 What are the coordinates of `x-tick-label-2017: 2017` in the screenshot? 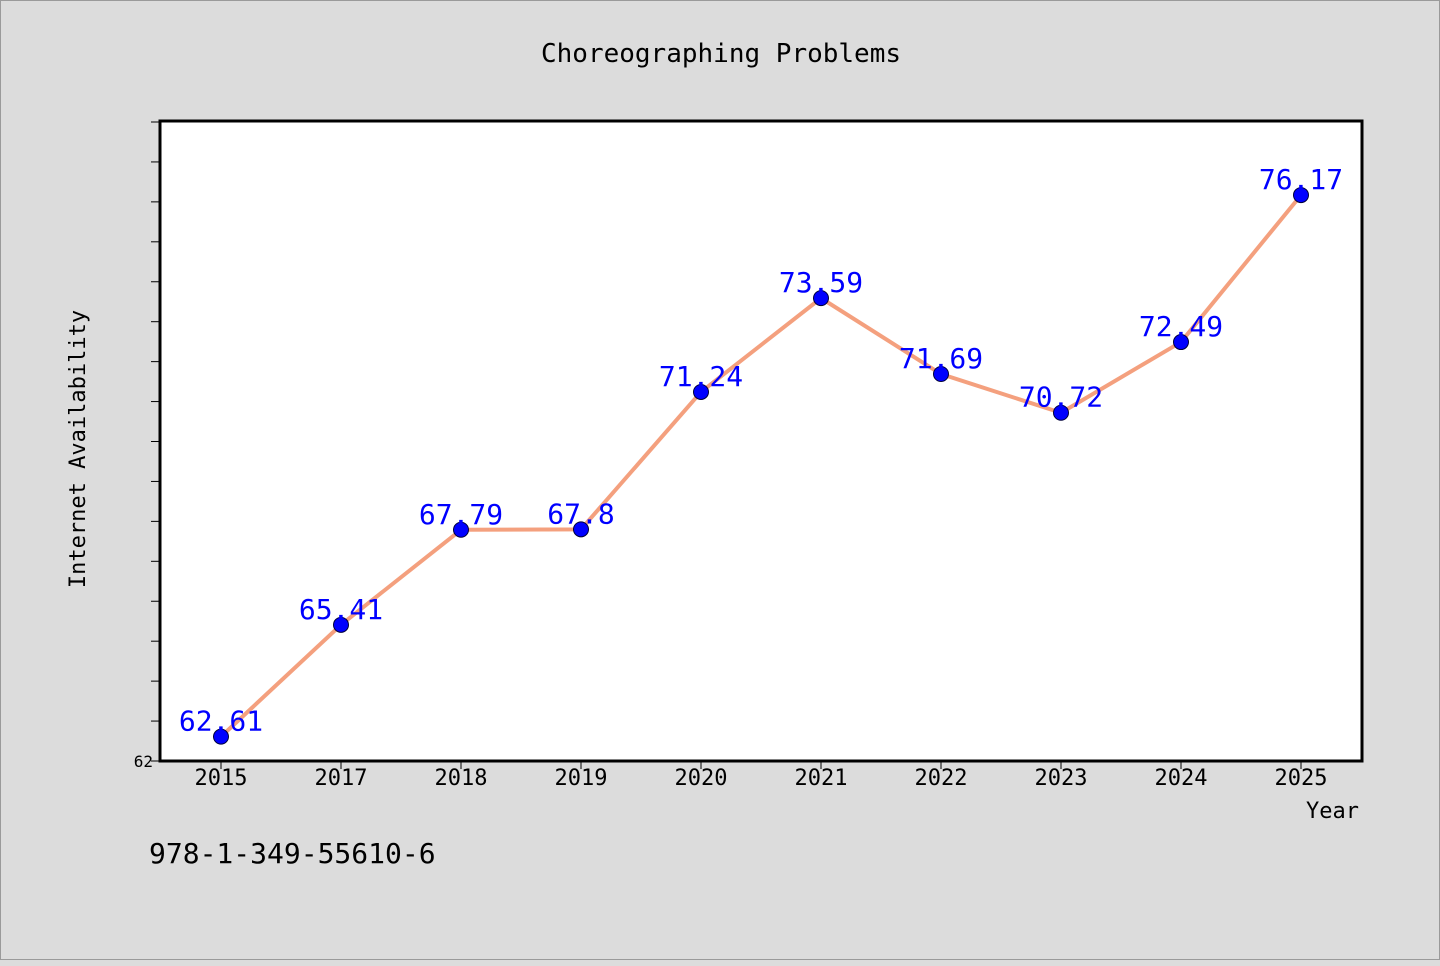 It's located at (341, 778).